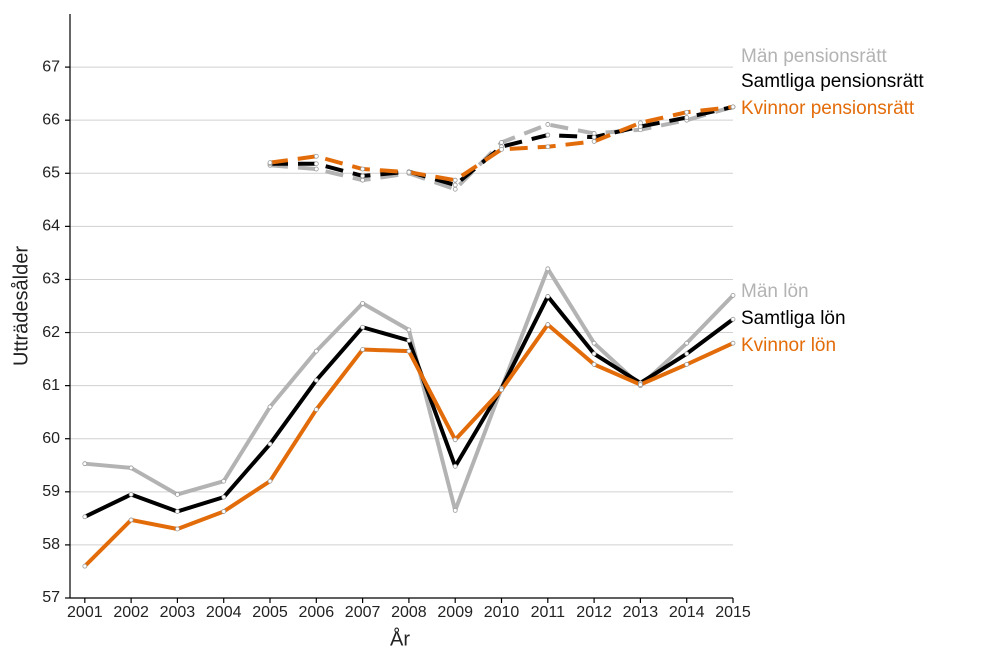 This screenshot has width=984, height=651. What do you see at coordinates (788, 345) in the screenshot?
I see `legend-label: Kvinnor lön` at bounding box center [788, 345].